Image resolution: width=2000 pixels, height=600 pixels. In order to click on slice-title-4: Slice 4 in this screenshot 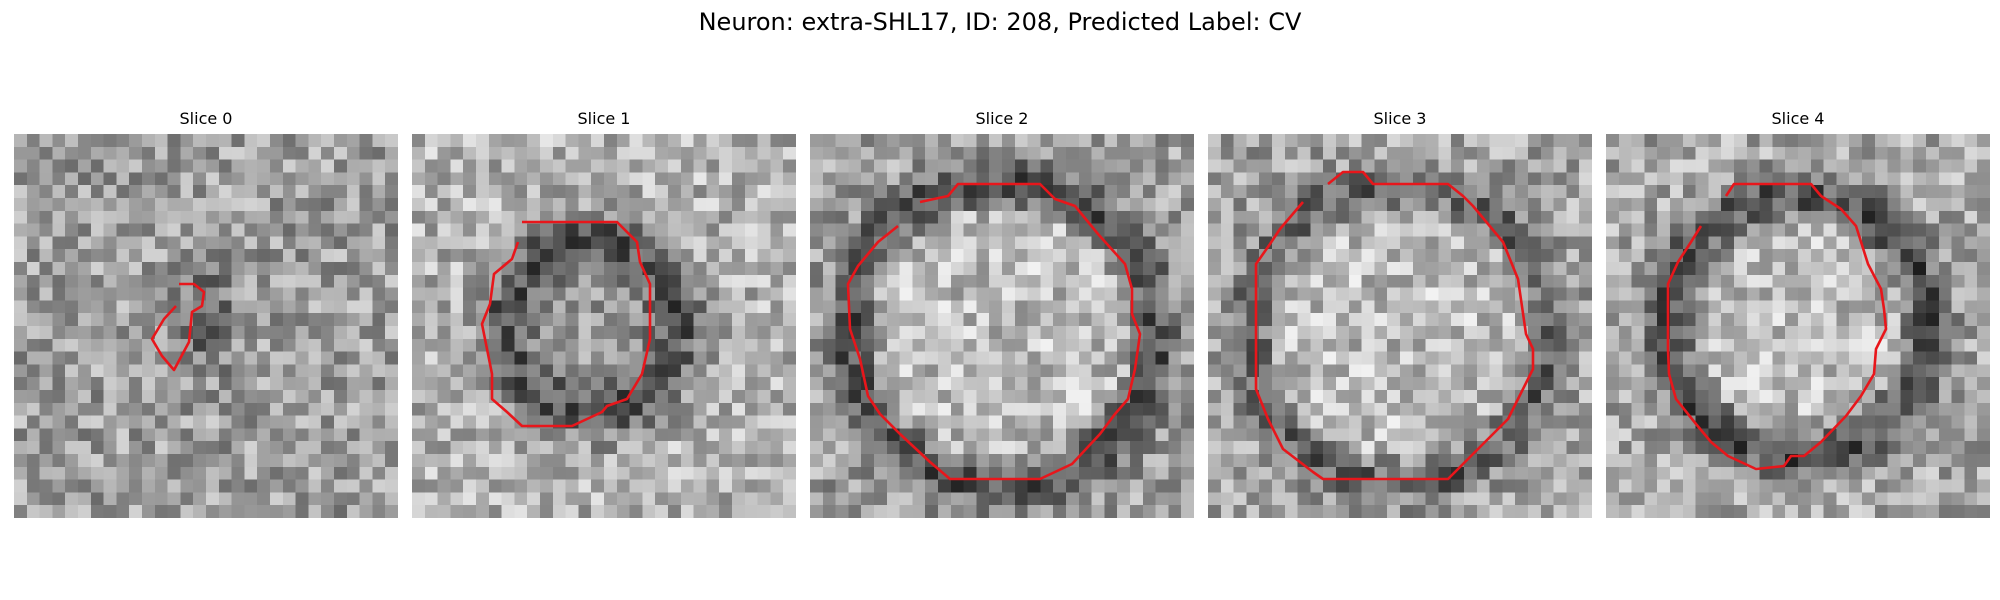, I will do `click(1798, 118)`.